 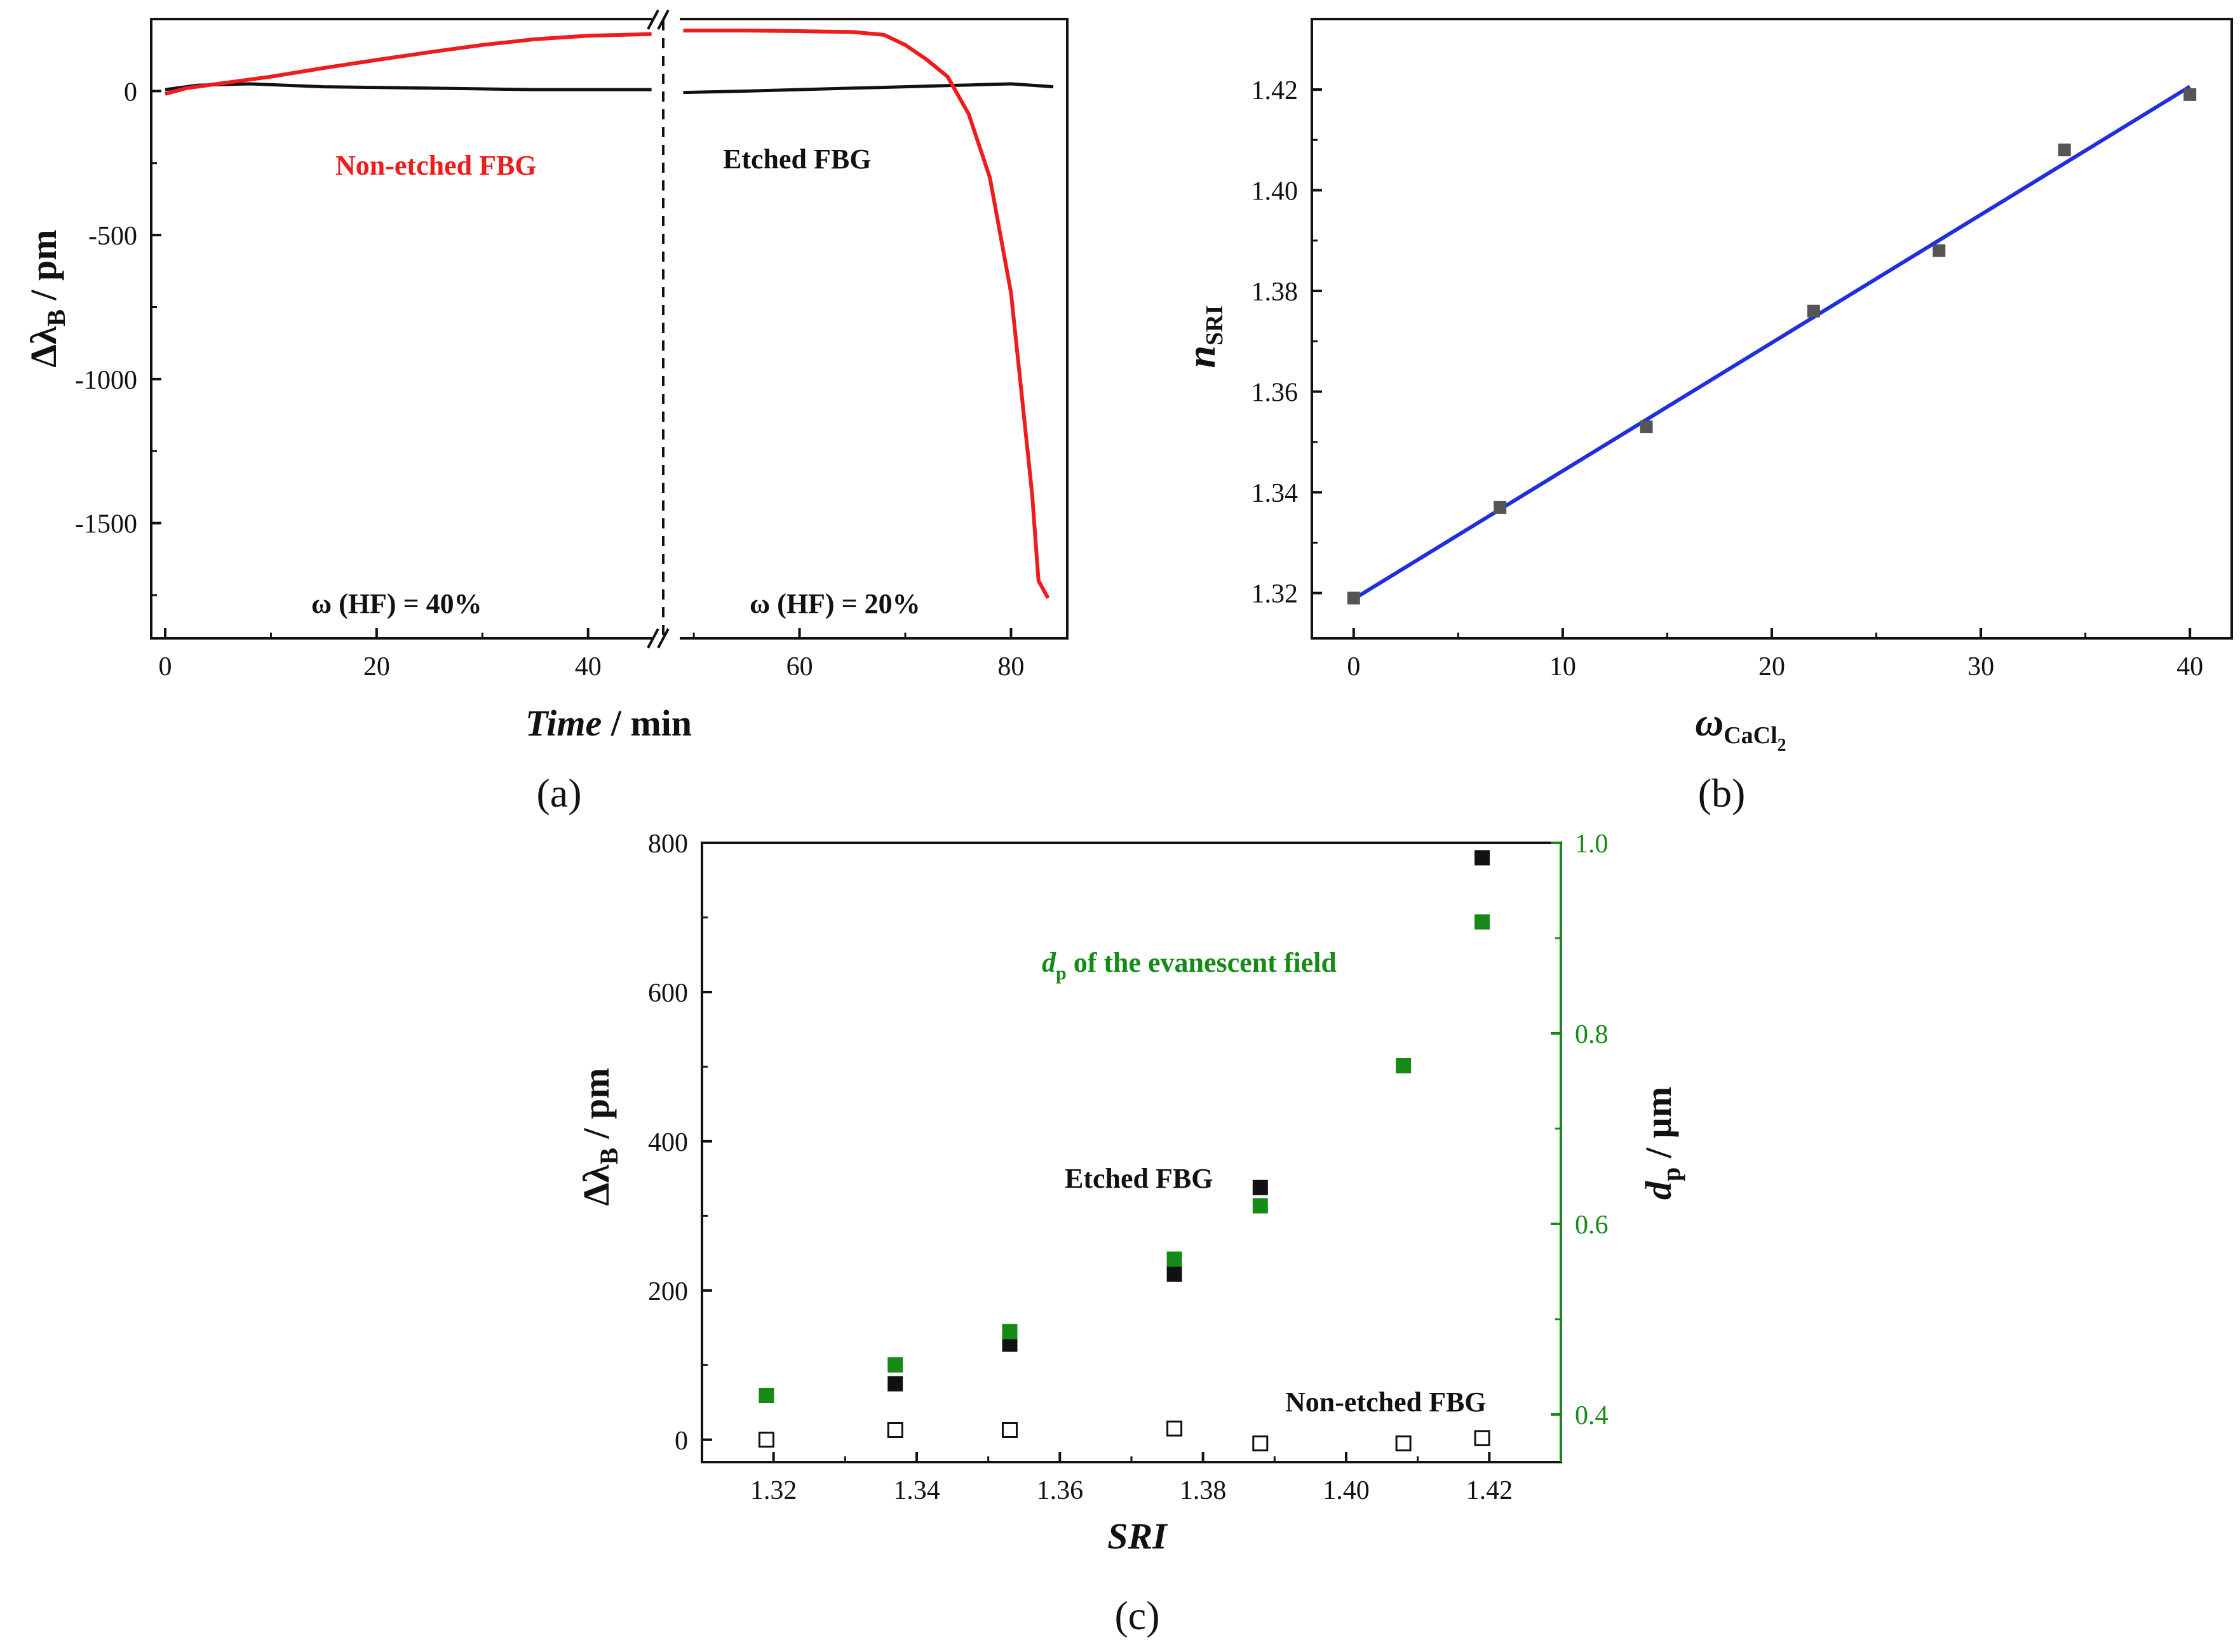 What do you see at coordinates (1275, 192) in the screenshot?
I see `panel-b-y-tick-label: 1.40` at bounding box center [1275, 192].